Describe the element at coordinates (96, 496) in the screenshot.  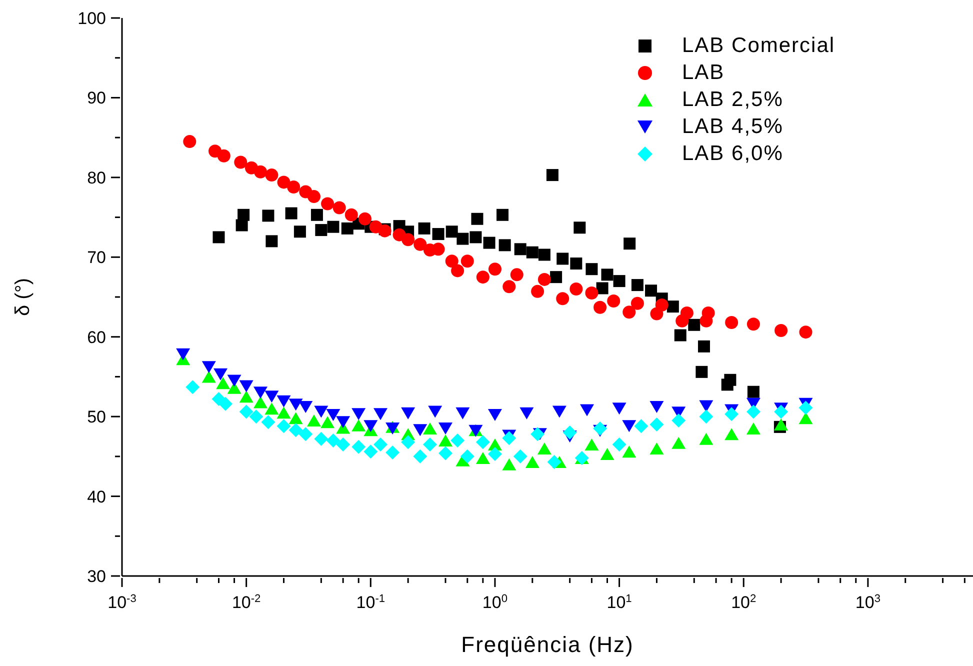
I see `y-tick-label: 40` at that location.